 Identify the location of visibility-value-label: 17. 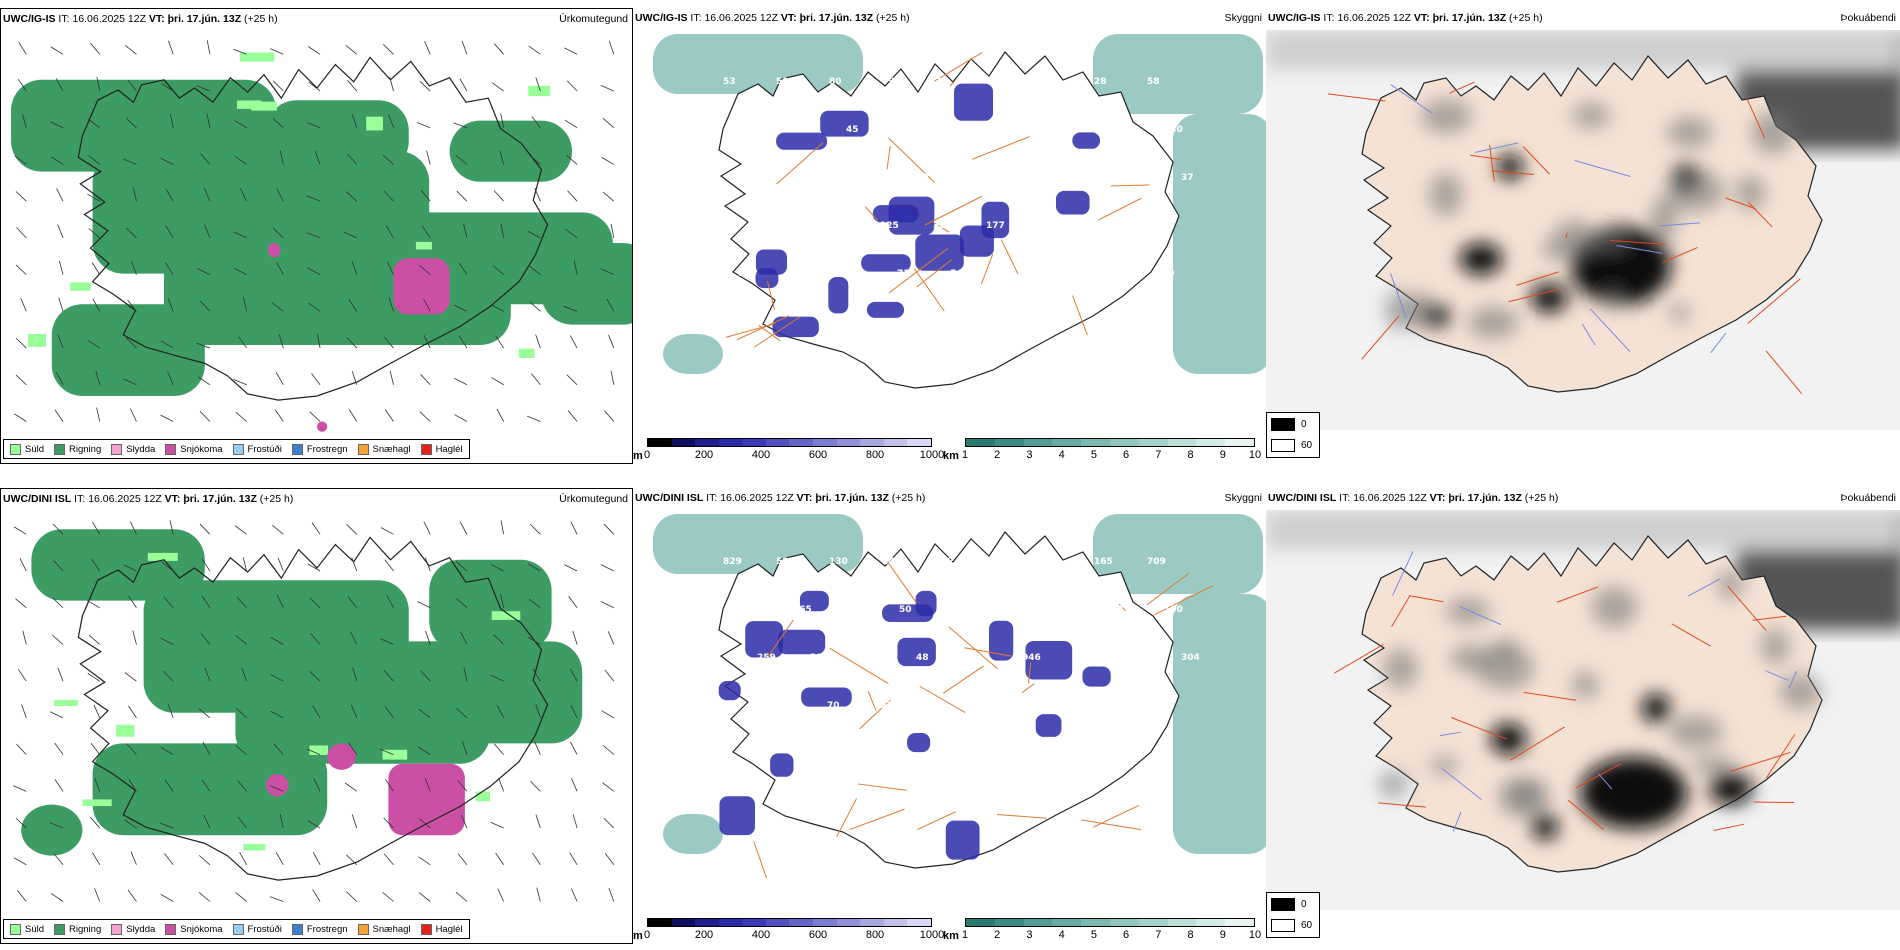
(1062, 274).